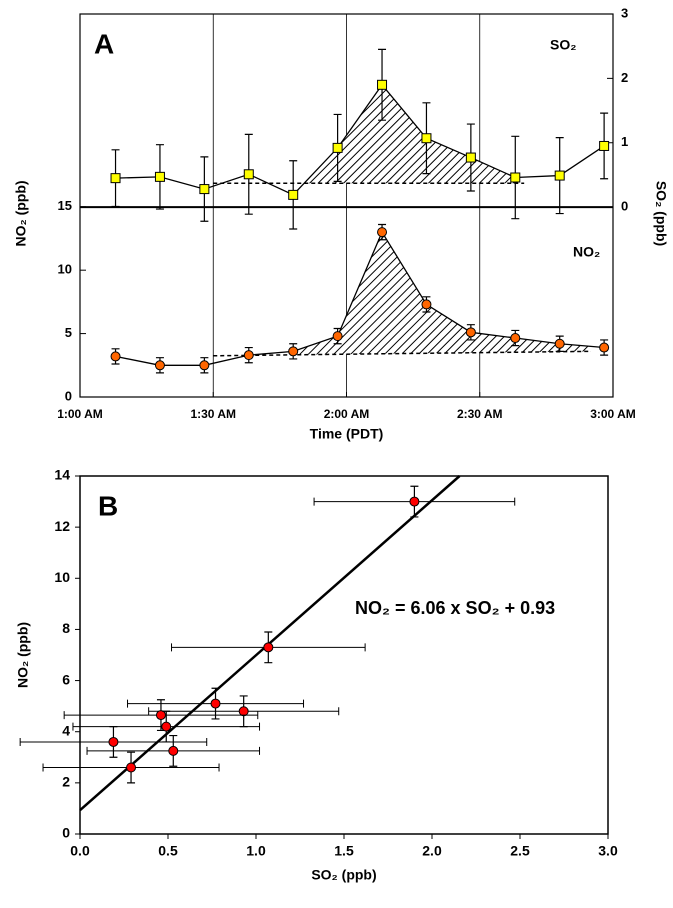 This screenshot has width=673, height=908. Describe the element at coordinates (65, 205) in the screenshot. I see `y-tick-label: 15` at that location.